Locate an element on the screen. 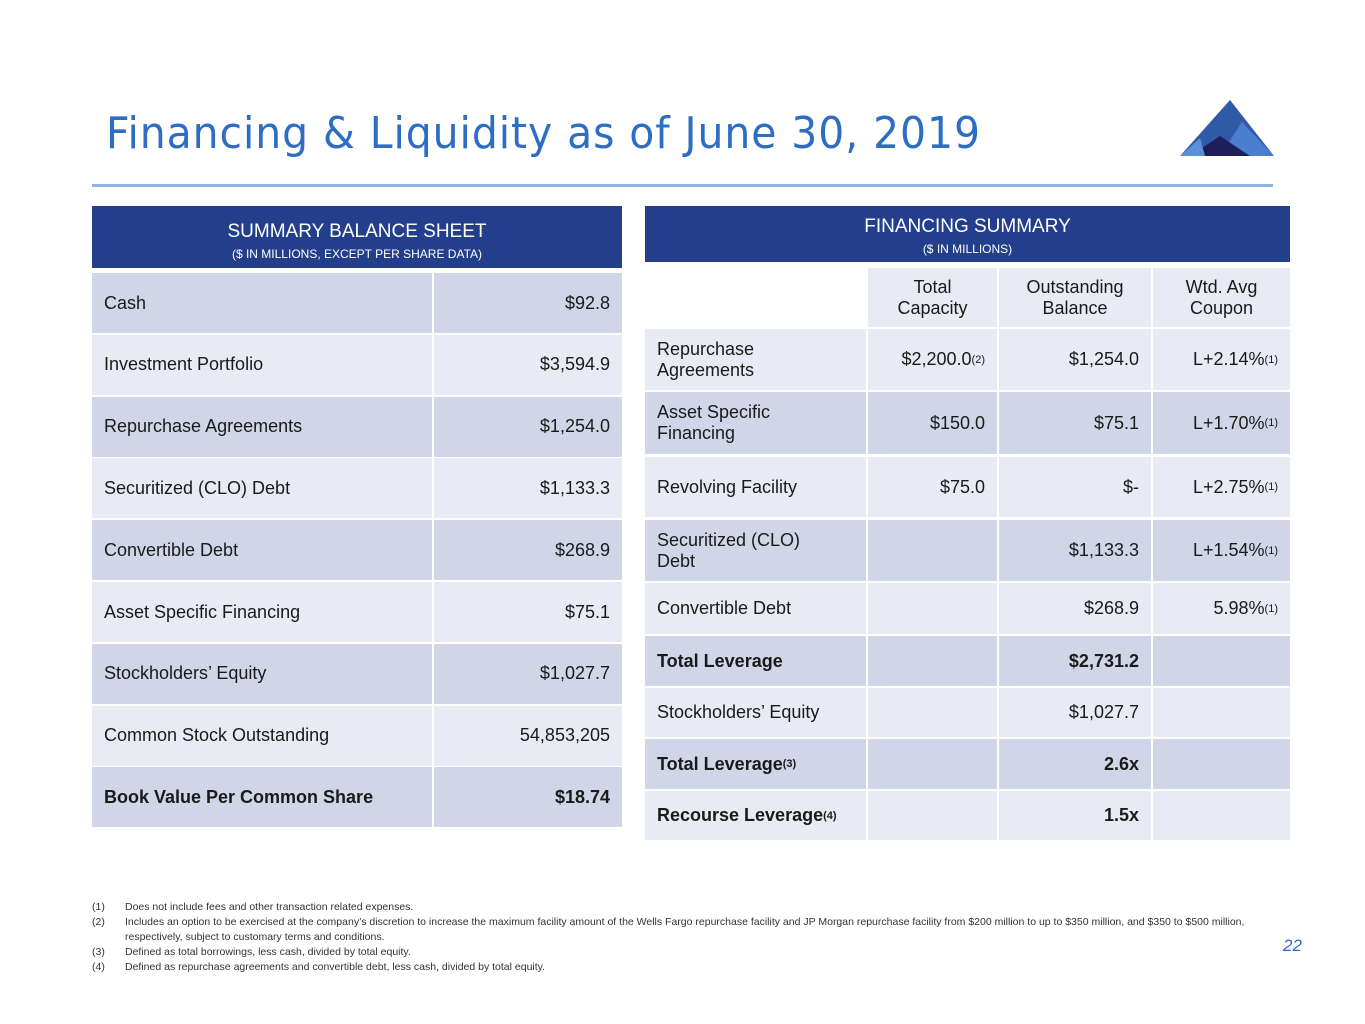 The height and width of the screenshot is (1024, 1365). row-value: $3,594.9 is located at coordinates (528, 364).